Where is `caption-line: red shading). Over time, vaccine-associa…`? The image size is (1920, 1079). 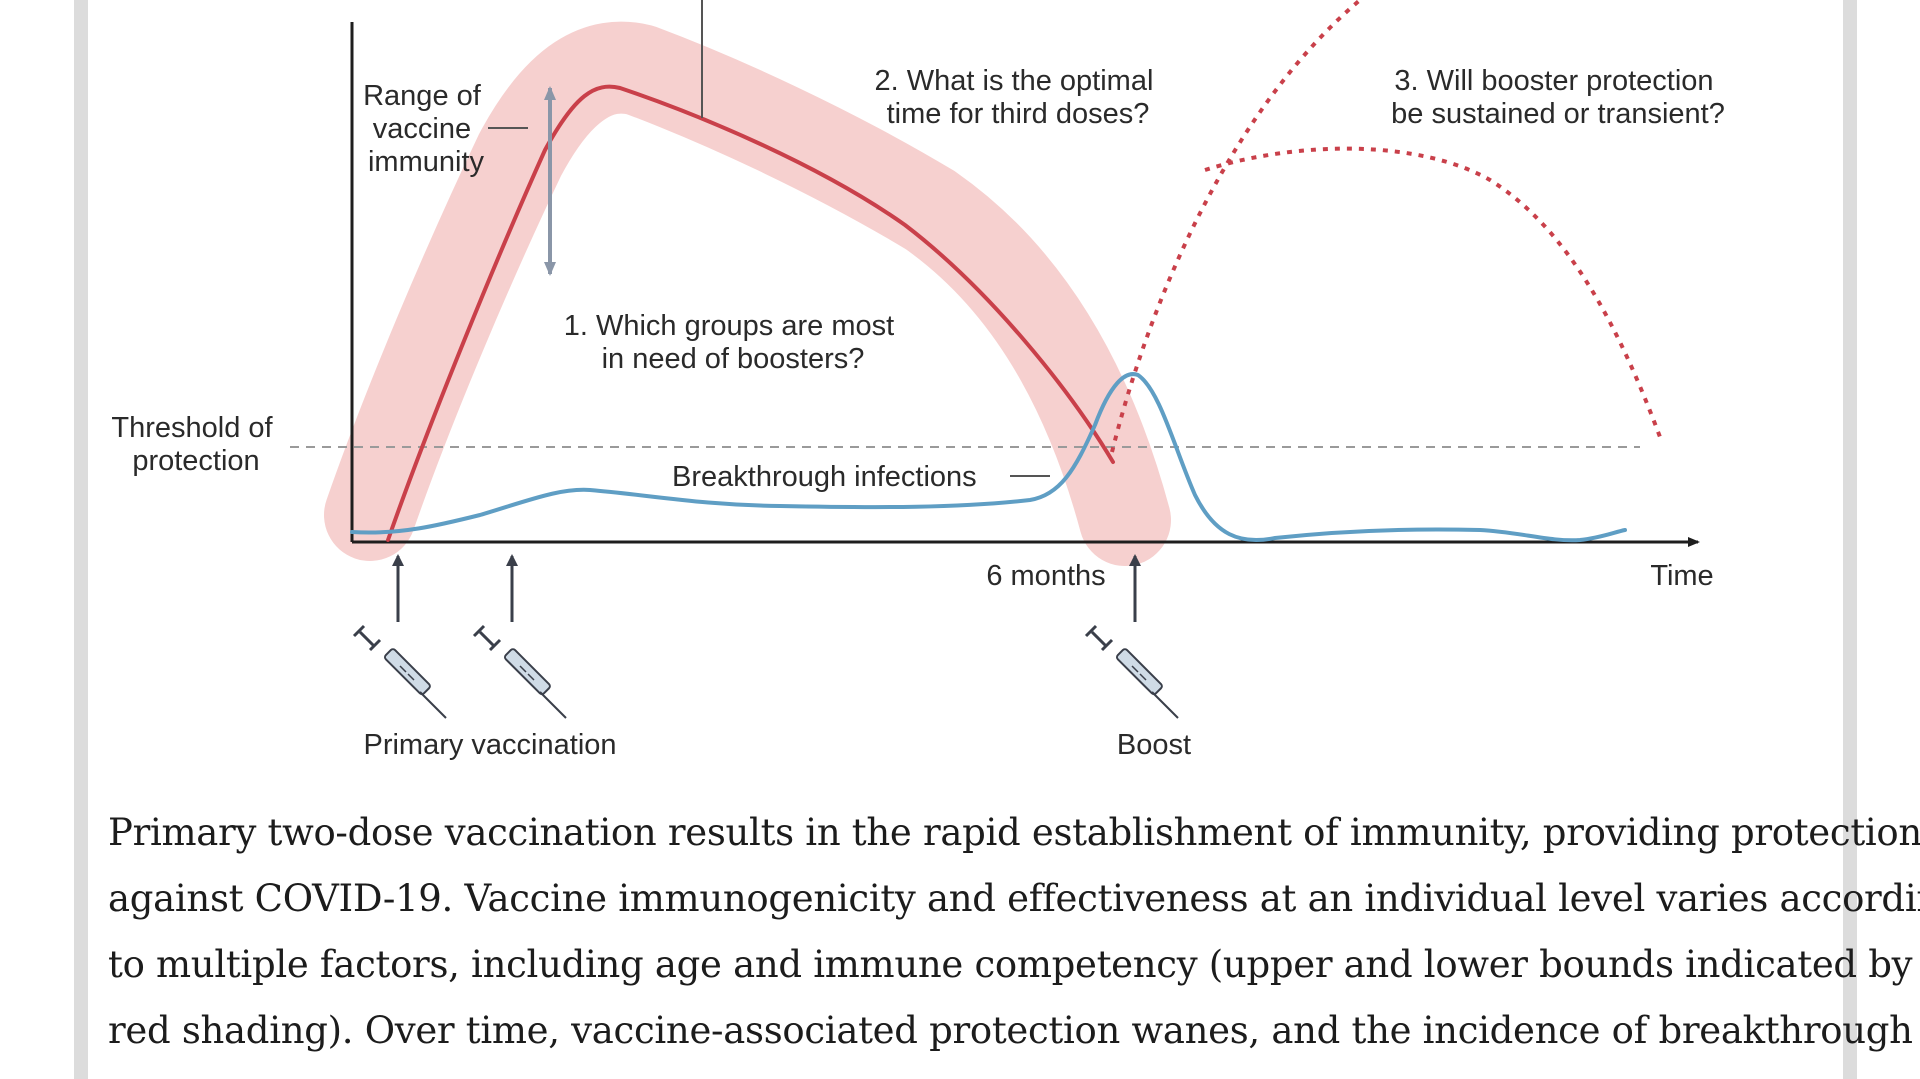
caption-line: red shading). Over time, vaccine-associa… is located at coordinates (1010, 1030).